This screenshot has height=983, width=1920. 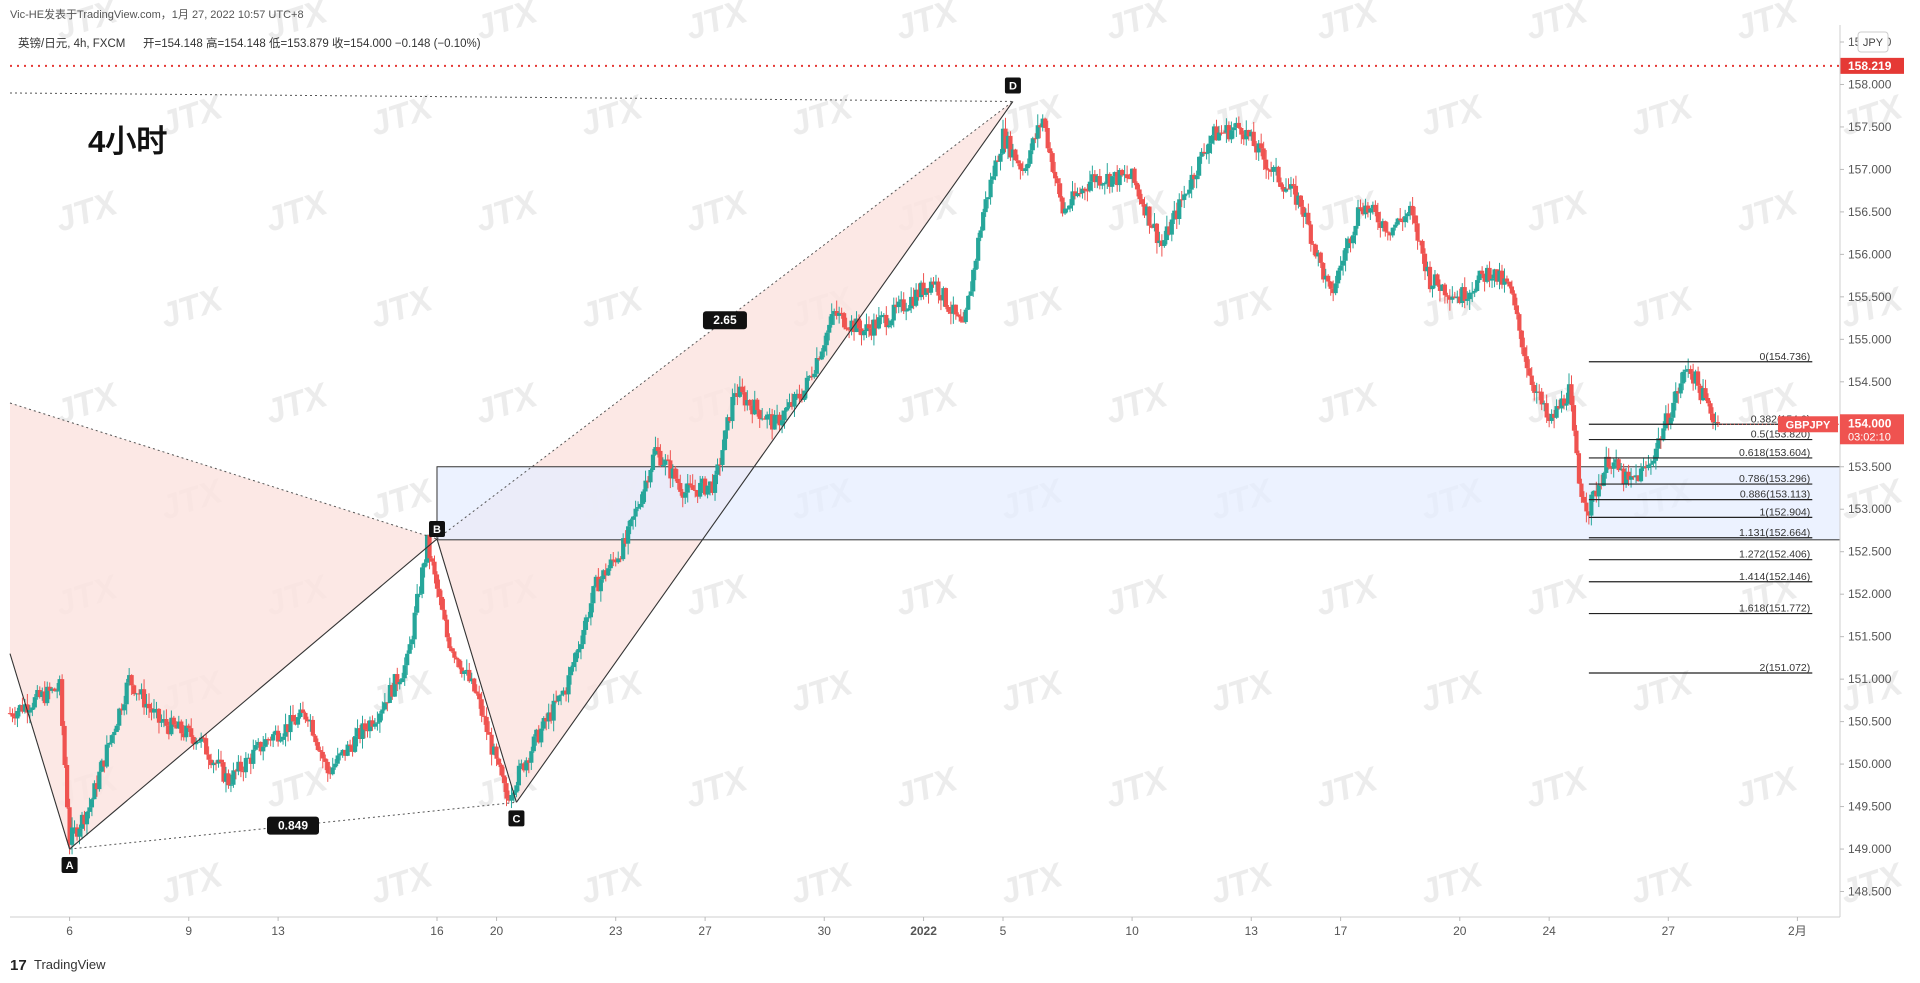 What do you see at coordinates (188, 931) in the screenshot?
I see `time-tick-label: 9` at bounding box center [188, 931].